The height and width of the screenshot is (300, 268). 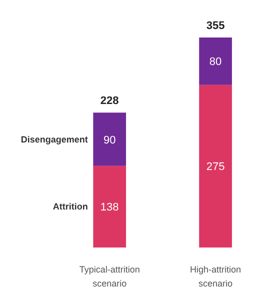 I want to click on data-label: 275, so click(x=215, y=167).